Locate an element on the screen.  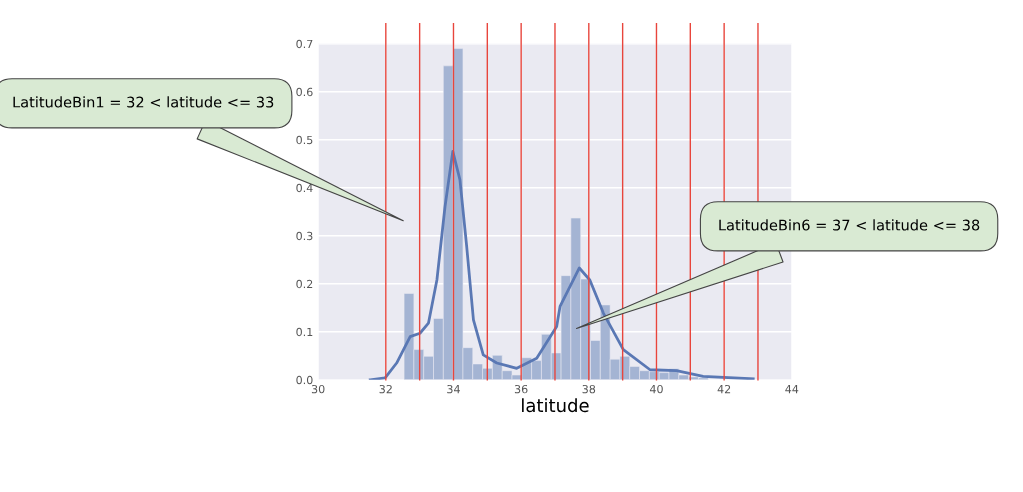
y-tick-label: 0.1 is located at coordinates (304, 332).